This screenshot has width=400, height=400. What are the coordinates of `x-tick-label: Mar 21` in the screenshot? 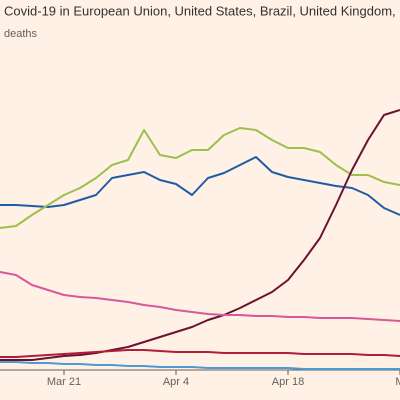 It's located at (64, 382).